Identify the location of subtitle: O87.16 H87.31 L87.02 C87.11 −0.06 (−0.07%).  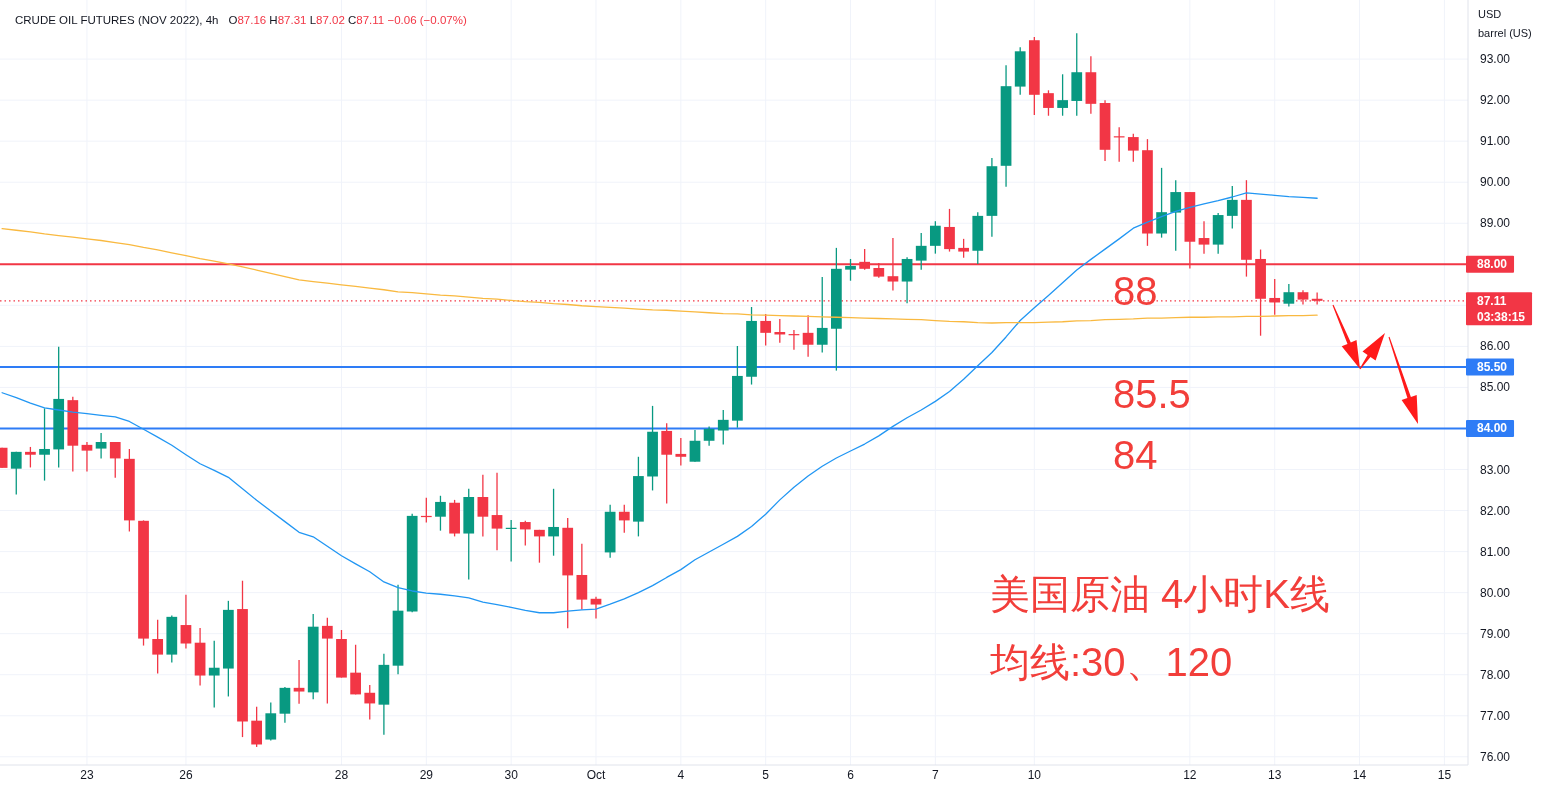
(347, 20).